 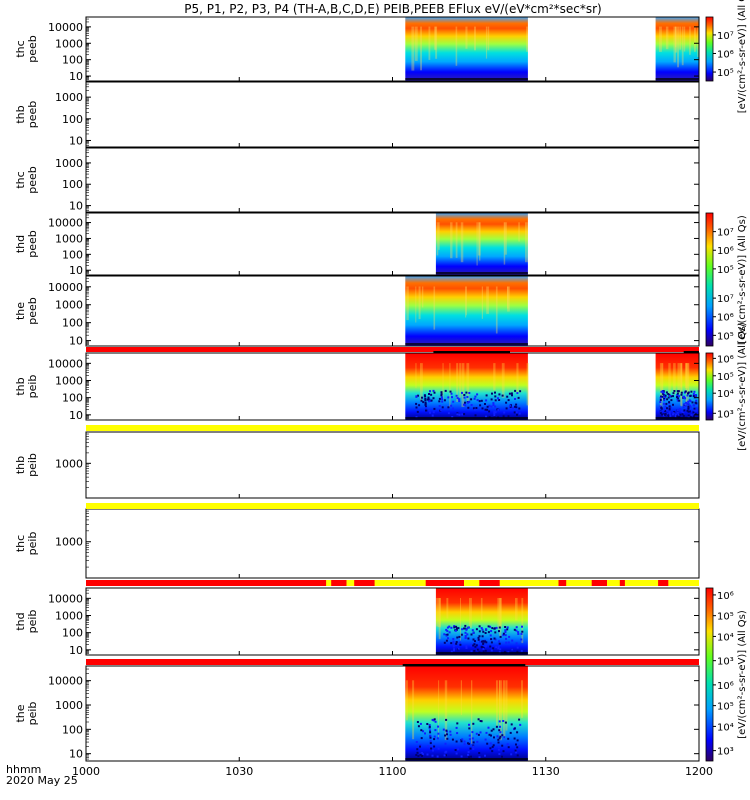 I want to click on panel-product: peib, so click(x=32, y=465).